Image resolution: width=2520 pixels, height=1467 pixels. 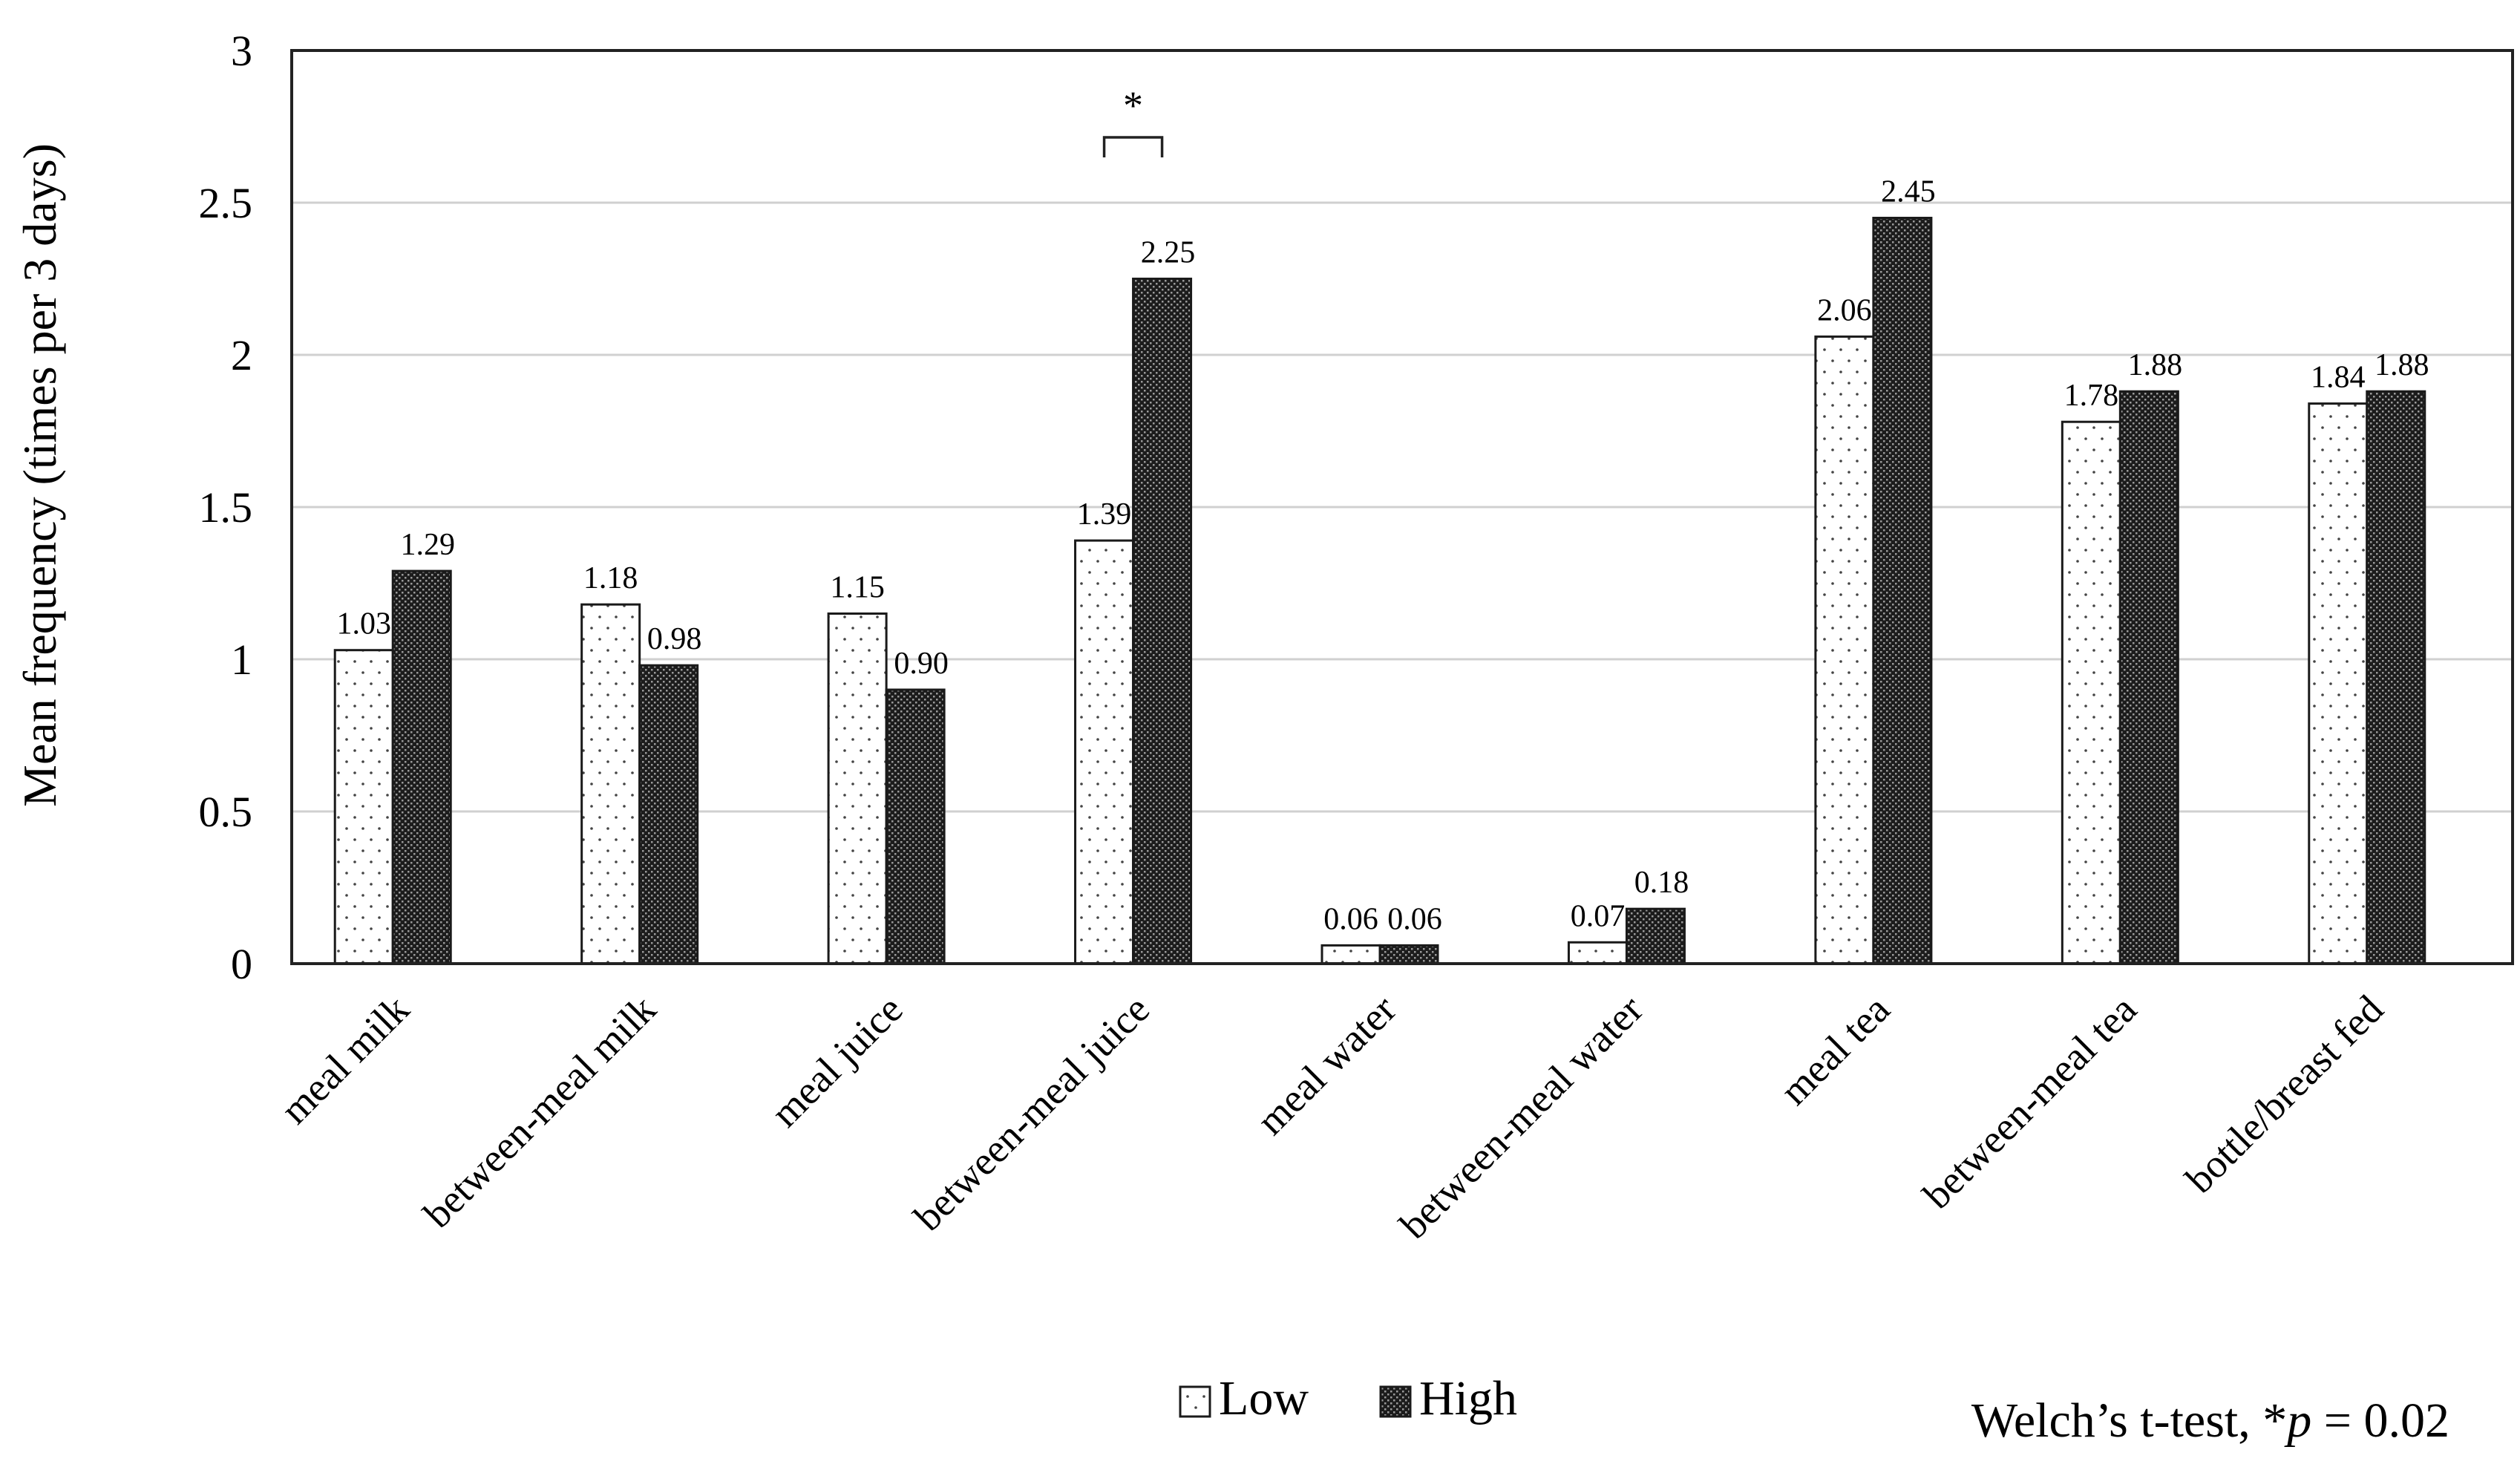 What do you see at coordinates (836, 1061) in the screenshot?
I see `x-category-label: meal juice` at bounding box center [836, 1061].